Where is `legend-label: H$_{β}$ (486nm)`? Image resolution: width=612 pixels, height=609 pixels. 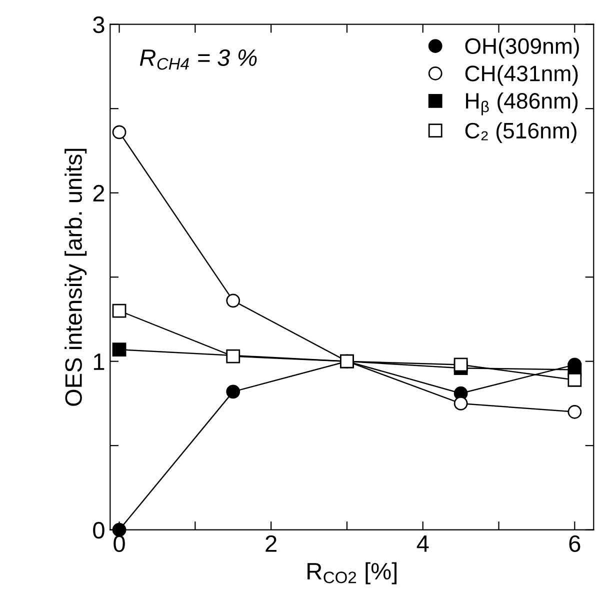 legend-label: H$_{β}$ (486nm) is located at coordinates (522, 104).